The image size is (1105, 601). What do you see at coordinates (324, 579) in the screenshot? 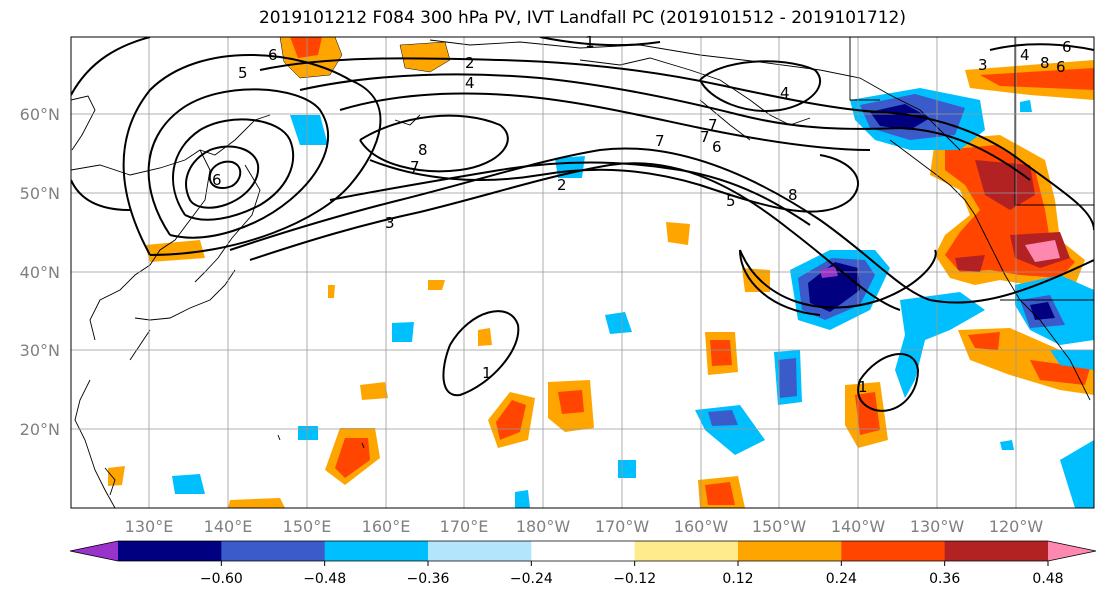
I see `colorbar-tick-label: −0.48` at bounding box center [324, 579].